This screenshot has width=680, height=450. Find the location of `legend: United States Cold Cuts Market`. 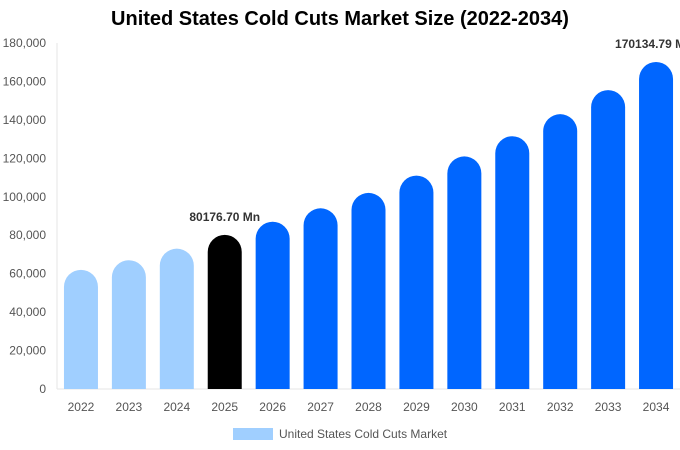

legend: United States Cold Cuts Market is located at coordinates (340, 434).